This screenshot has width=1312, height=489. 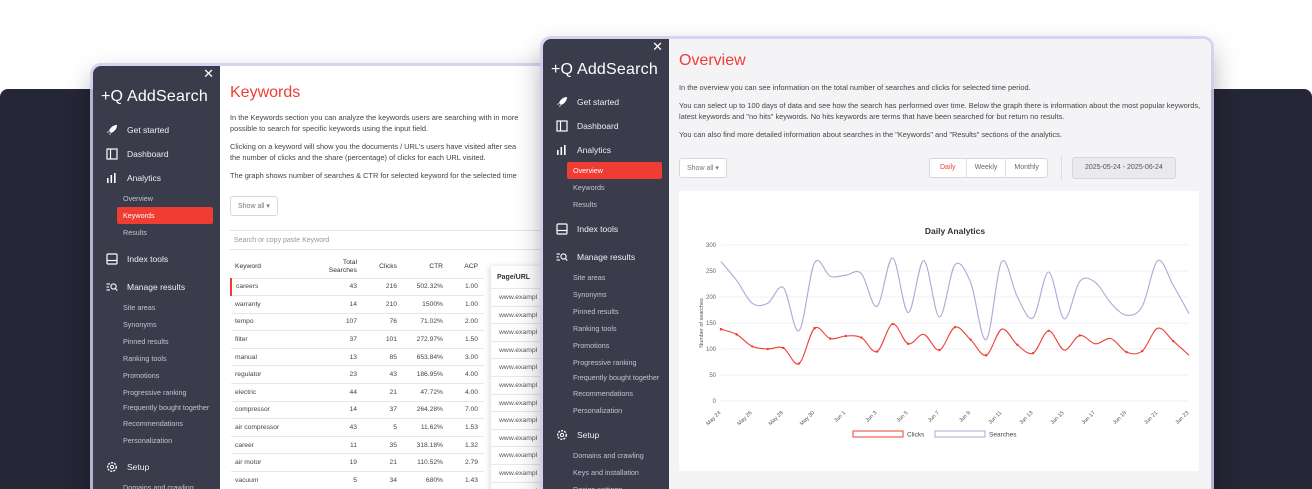 What do you see at coordinates (357, 409) in the screenshot?
I see `table-row: compressor 14 37 264.28% 7.00` at bounding box center [357, 409].